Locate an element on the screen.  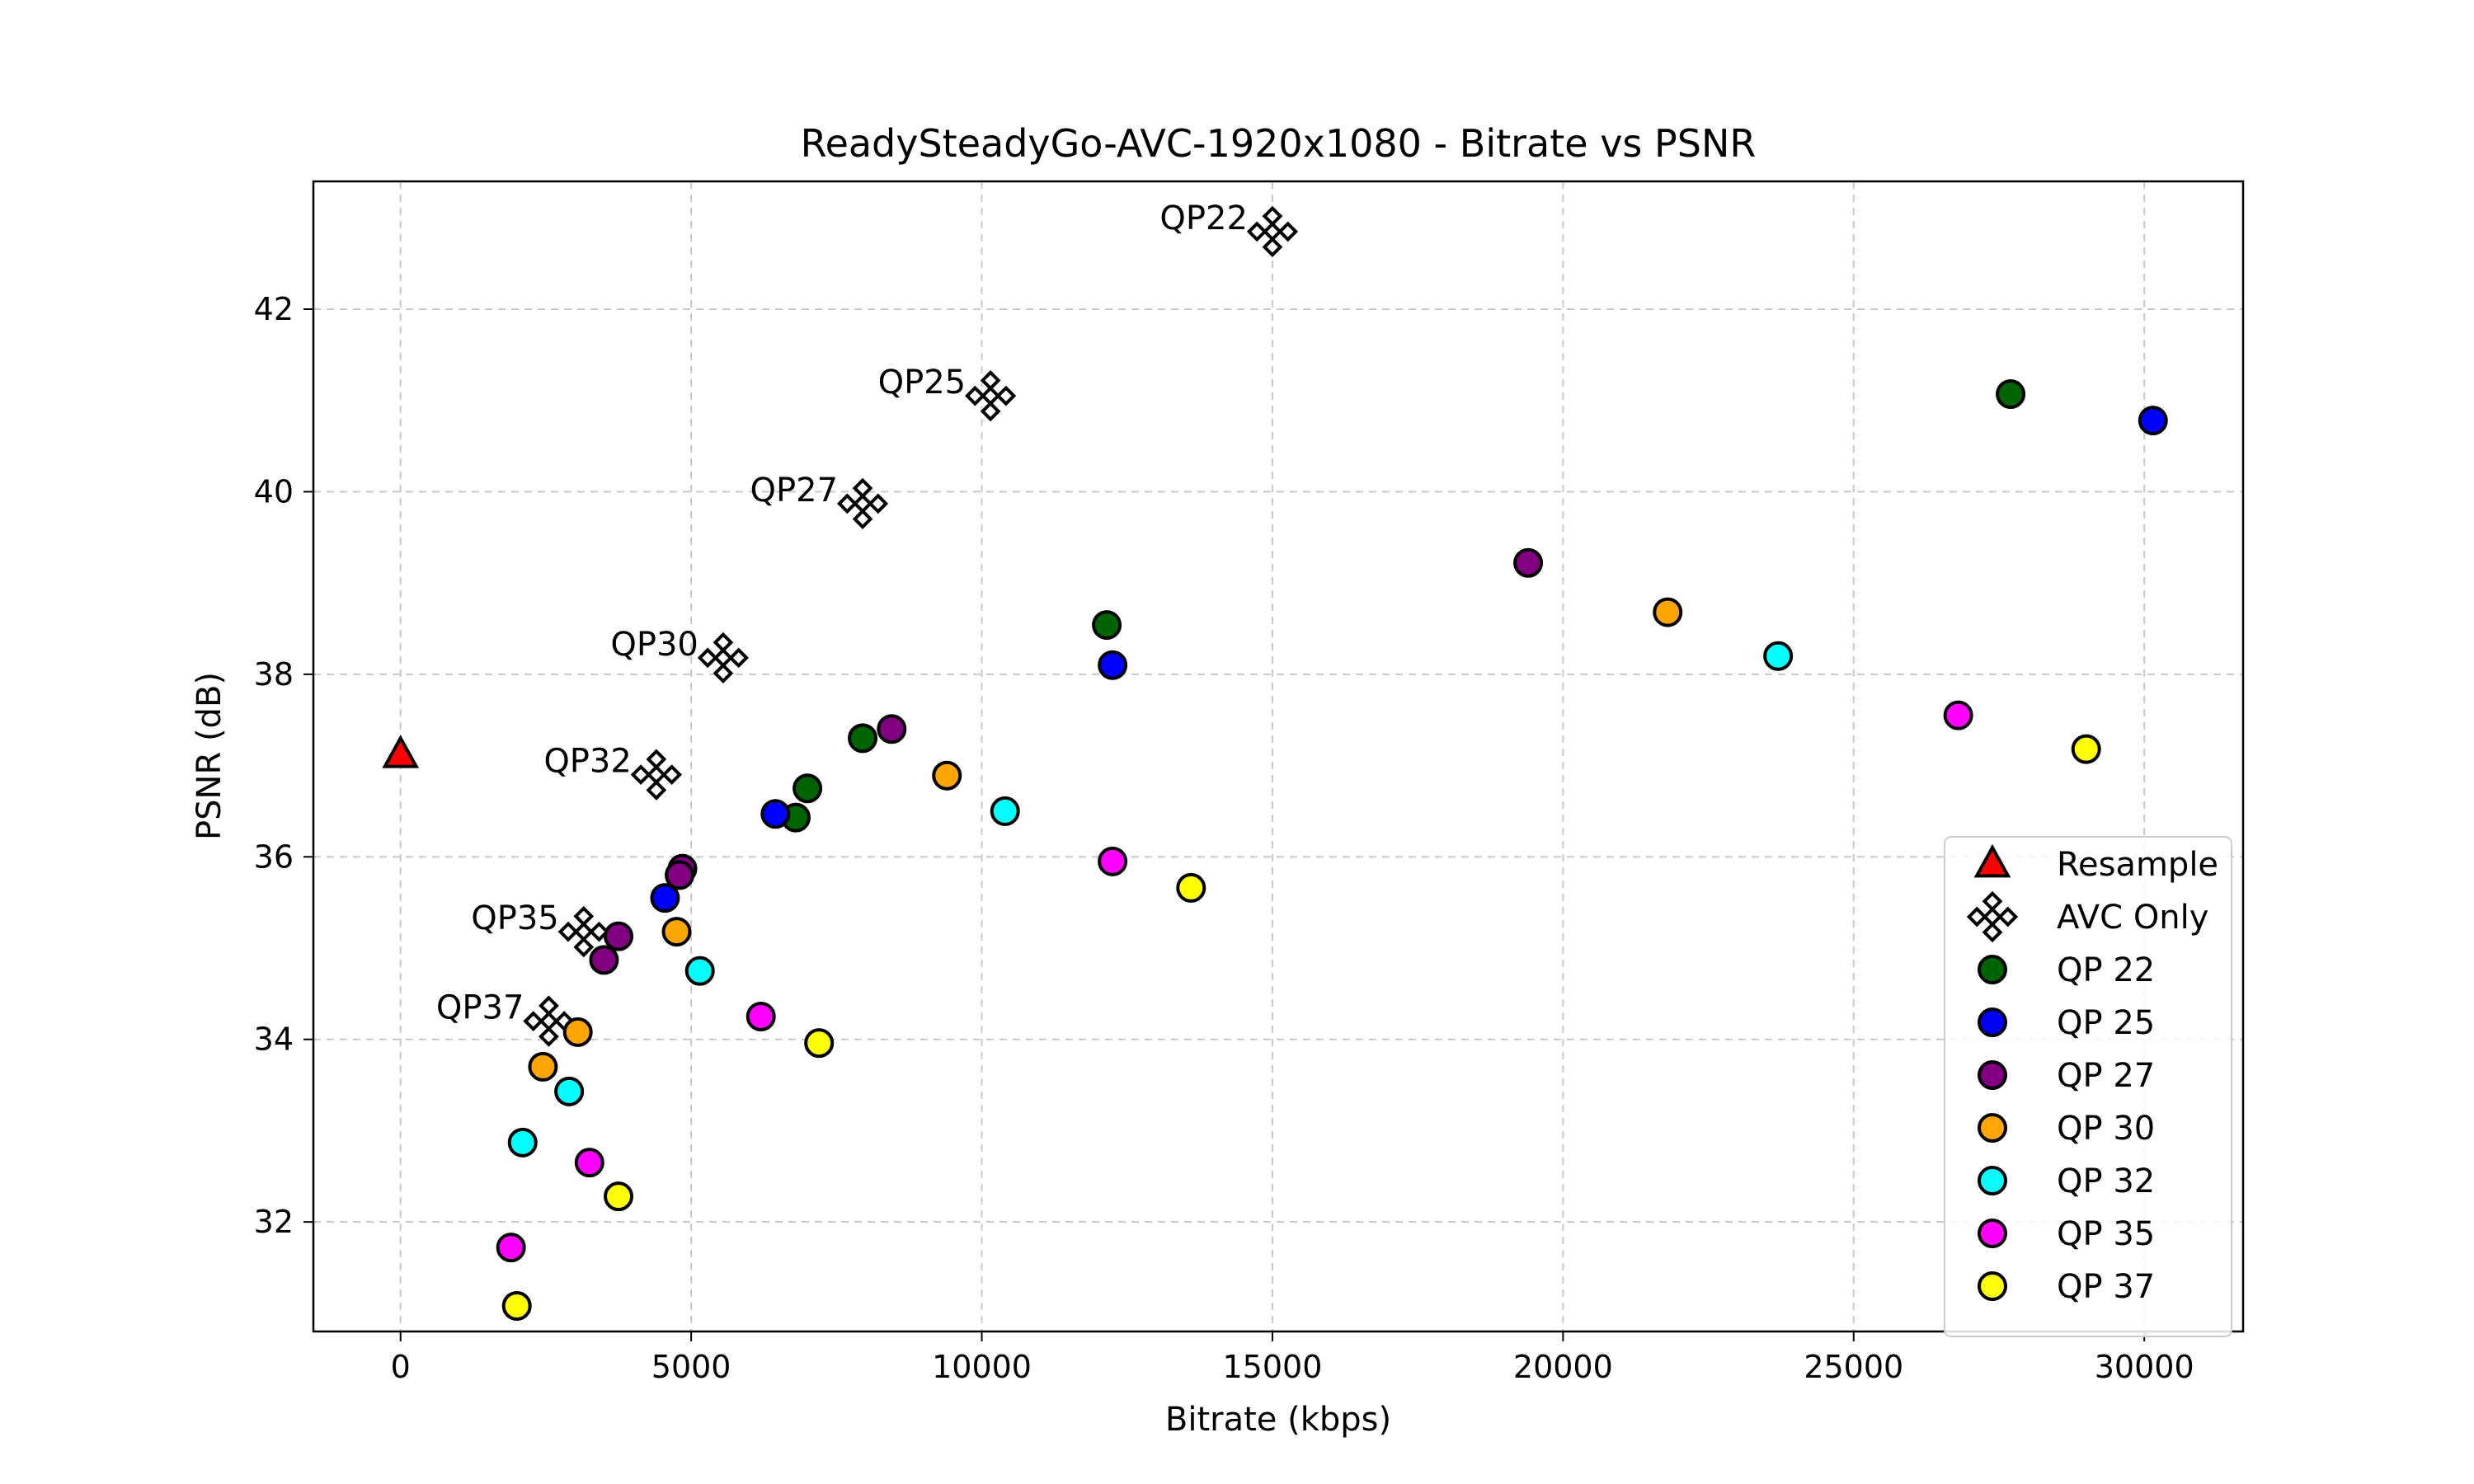
point-annotation: QP25 is located at coordinates (922, 383).